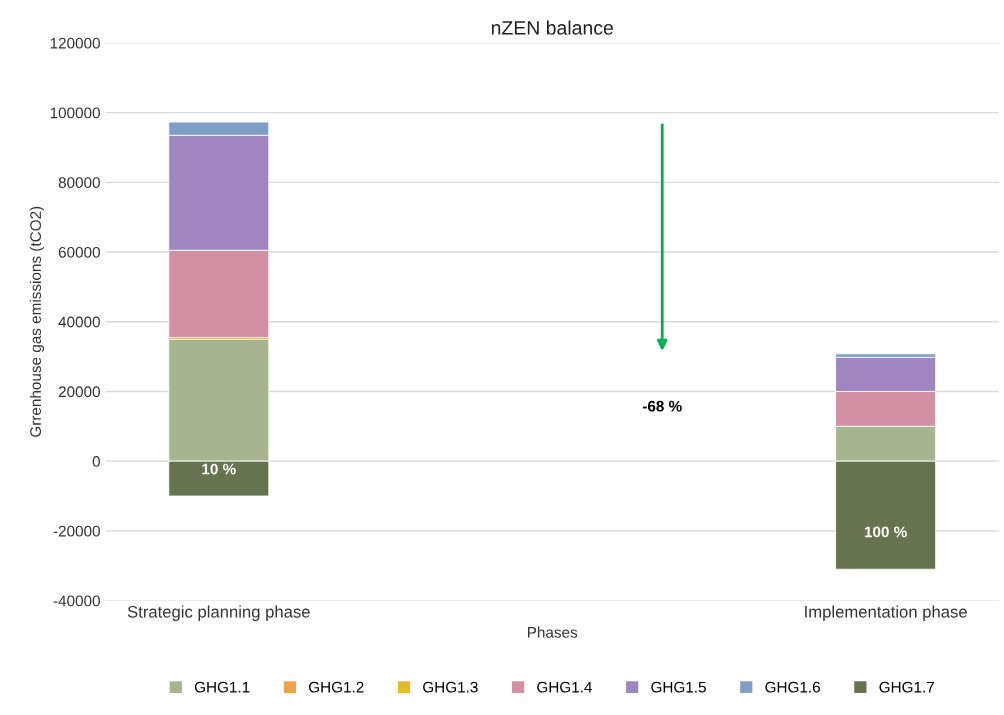 This screenshot has height=715, width=1004. Describe the element at coordinates (75, 113) in the screenshot. I see `y-tick-label: 100000` at that location.